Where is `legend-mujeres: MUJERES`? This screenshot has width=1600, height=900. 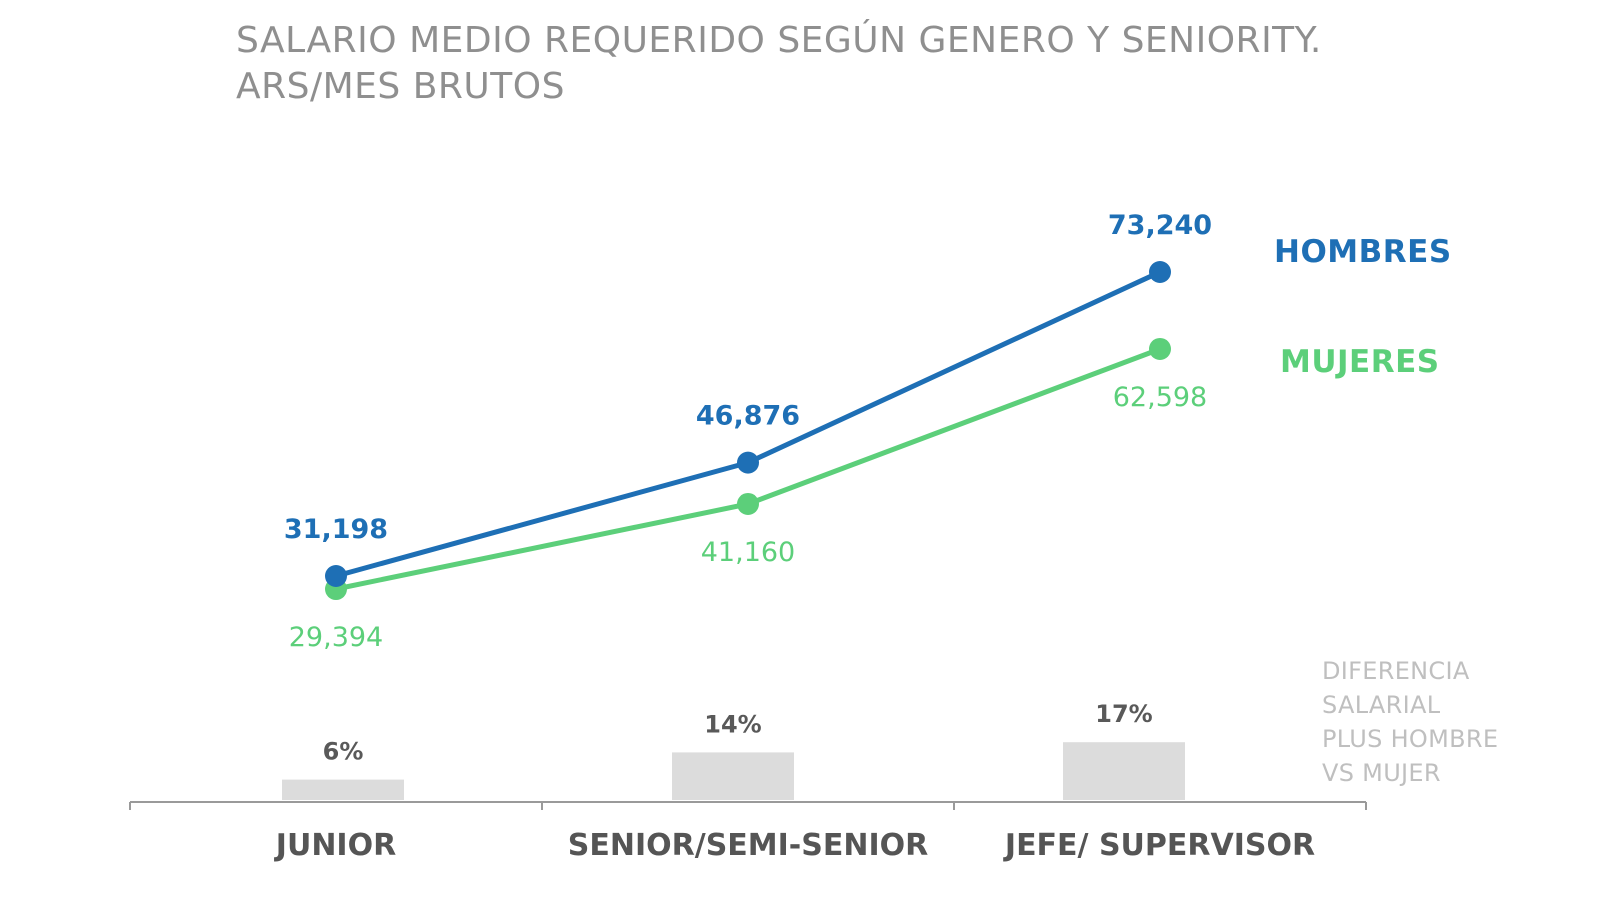 legend-mujeres: MUJERES is located at coordinates (1360, 362).